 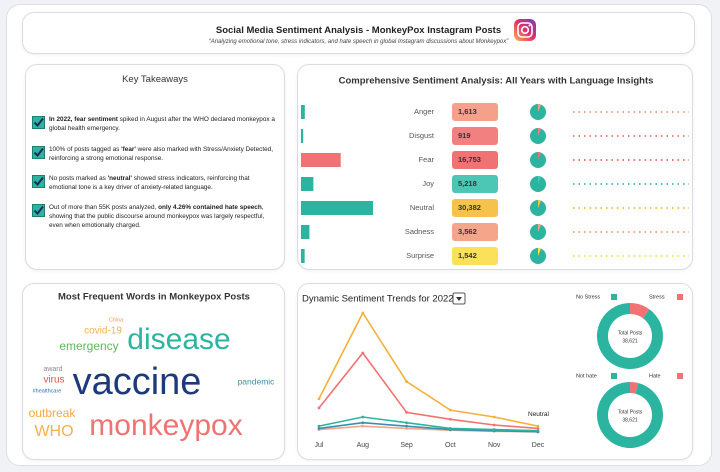 What do you see at coordinates (103, 331) in the screenshot?
I see `cloud-word: covid-19` at bounding box center [103, 331].